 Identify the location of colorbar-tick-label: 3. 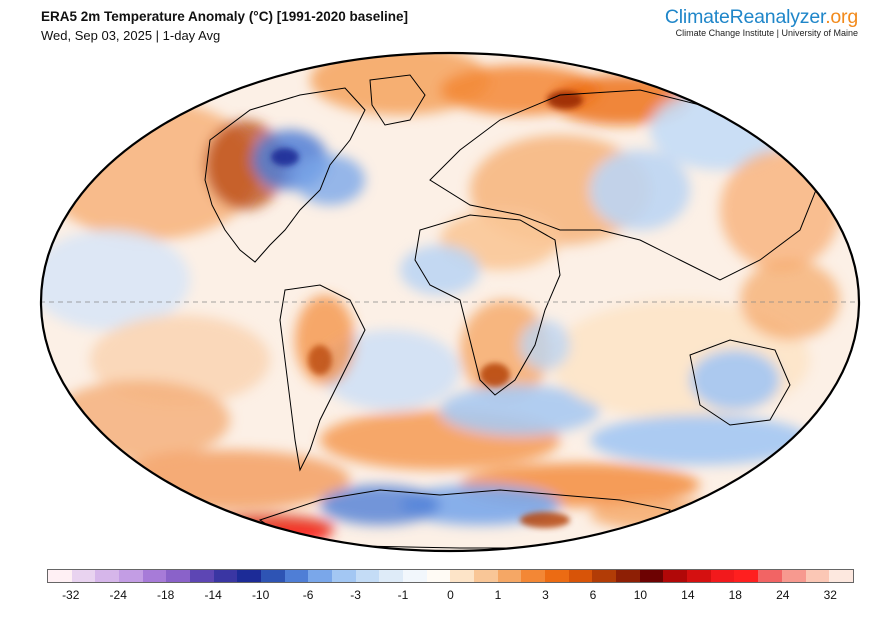
(545, 595).